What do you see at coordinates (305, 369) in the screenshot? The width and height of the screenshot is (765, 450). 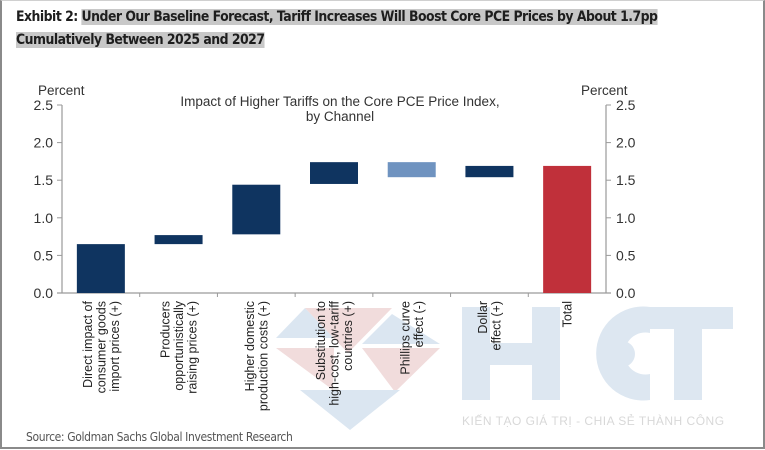 I see `watermark-diamond-ml` at bounding box center [305, 369].